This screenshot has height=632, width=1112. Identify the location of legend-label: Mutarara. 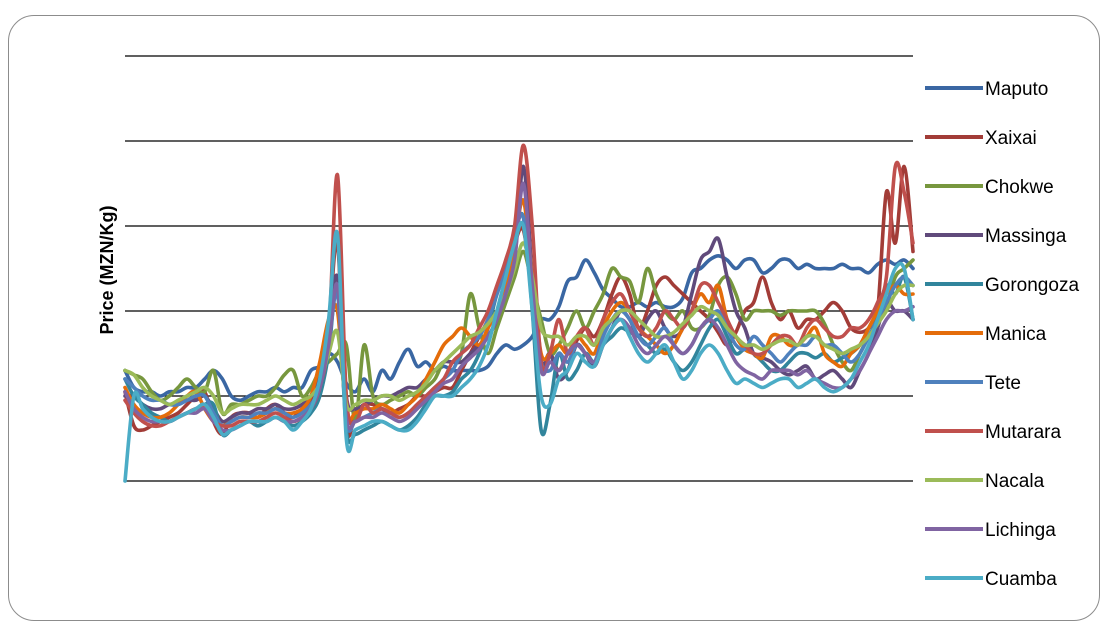
(1023, 432).